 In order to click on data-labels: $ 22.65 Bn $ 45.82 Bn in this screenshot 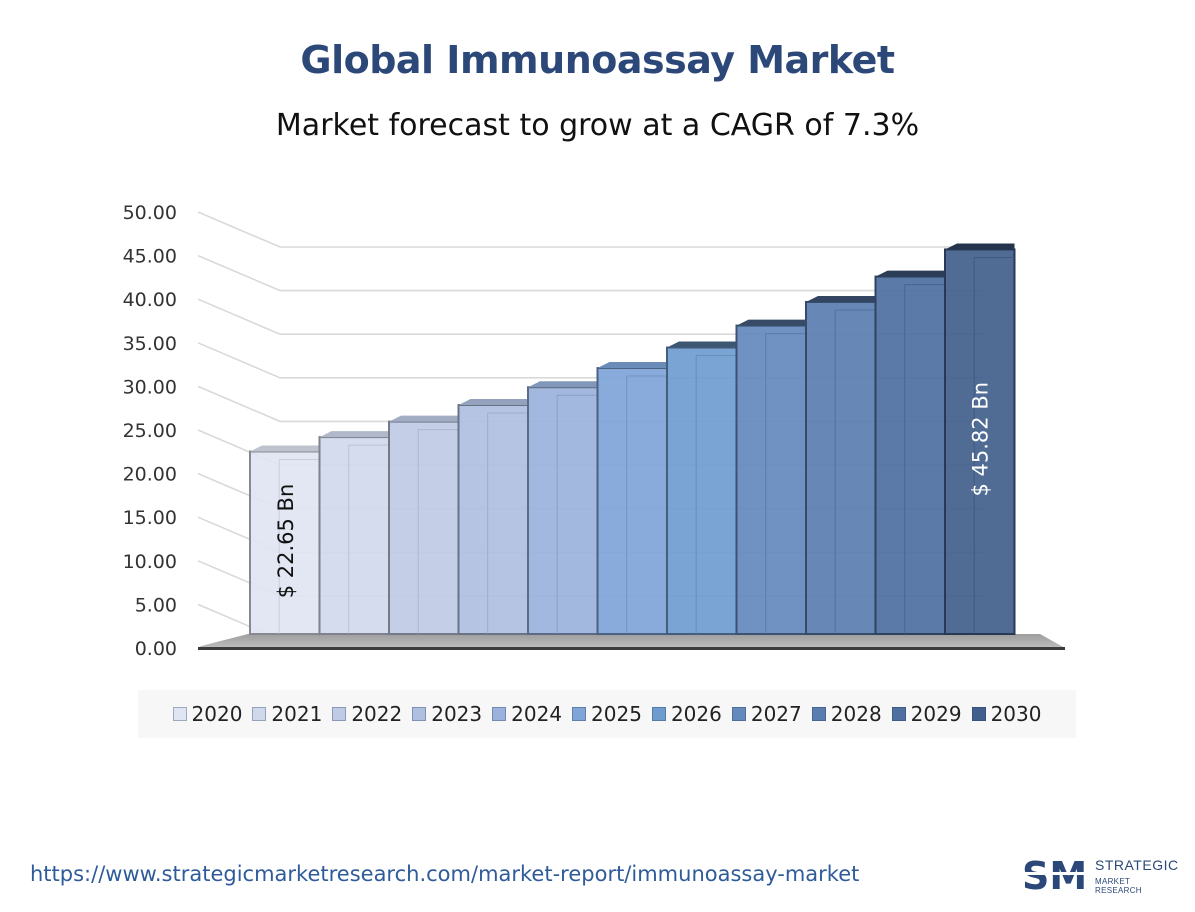, I will do `click(633, 490)`.